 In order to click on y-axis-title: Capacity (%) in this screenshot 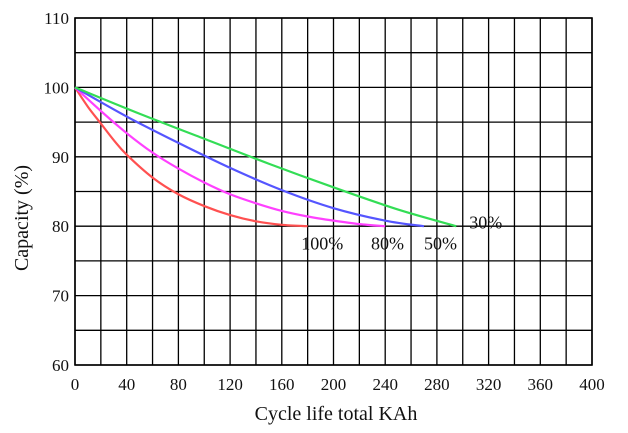, I will do `click(22, 218)`.